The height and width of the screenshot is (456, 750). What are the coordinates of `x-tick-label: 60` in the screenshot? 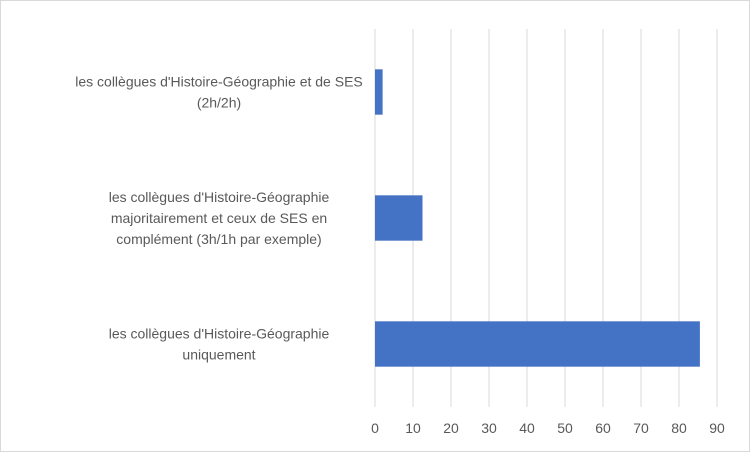 It's located at (603, 428).